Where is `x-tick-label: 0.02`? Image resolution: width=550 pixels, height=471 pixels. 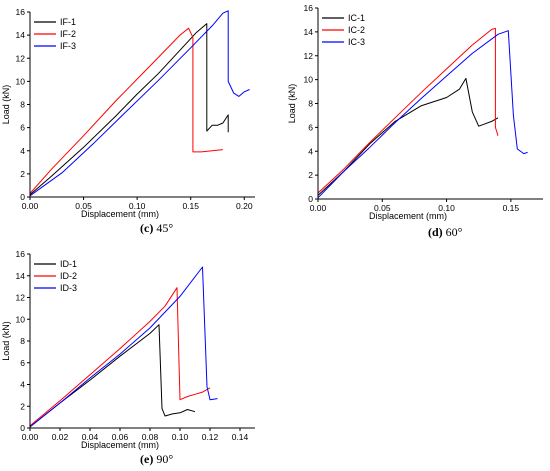 x-tick-label: 0.02 is located at coordinates (60, 437).